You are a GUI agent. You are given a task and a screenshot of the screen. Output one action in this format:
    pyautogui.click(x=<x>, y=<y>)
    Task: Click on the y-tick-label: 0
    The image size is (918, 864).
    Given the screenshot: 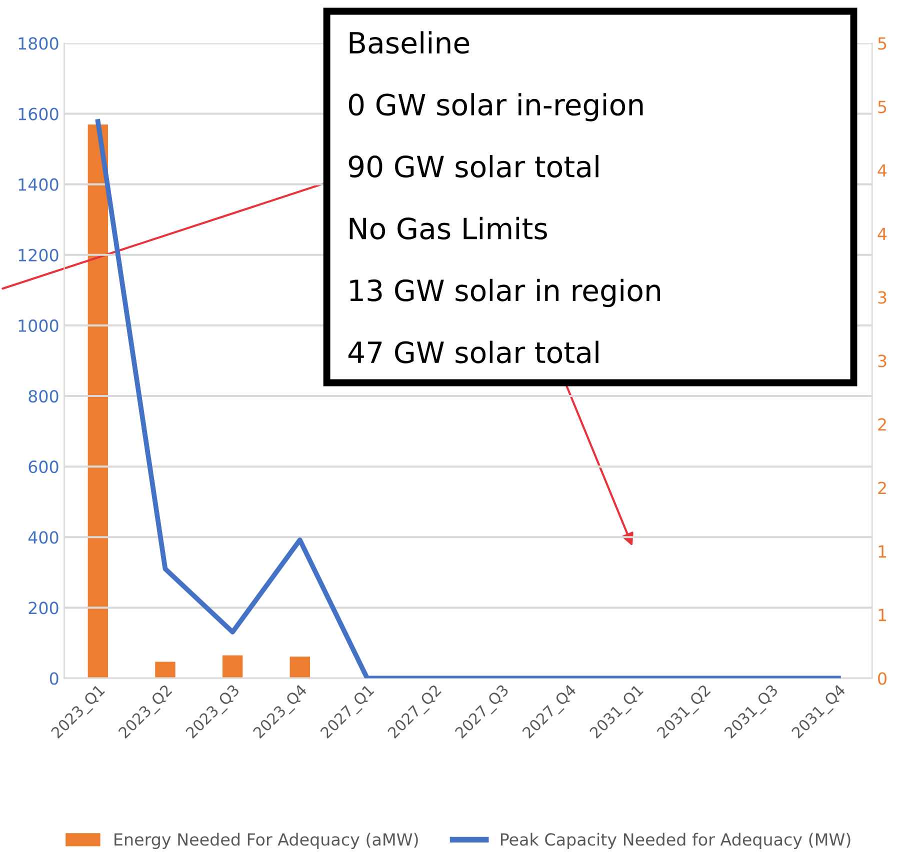 What is the action you would take?
    pyautogui.click(x=54, y=678)
    